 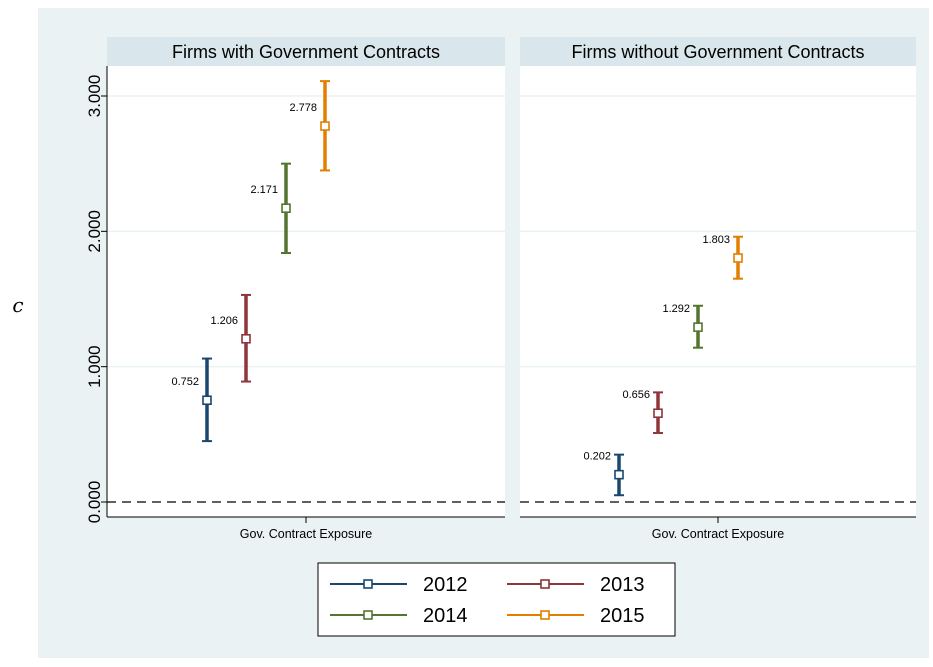 What do you see at coordinates (722, 257) in the screenshot?
I see `series-2015: 1.803` at bounding box center [722, 257].